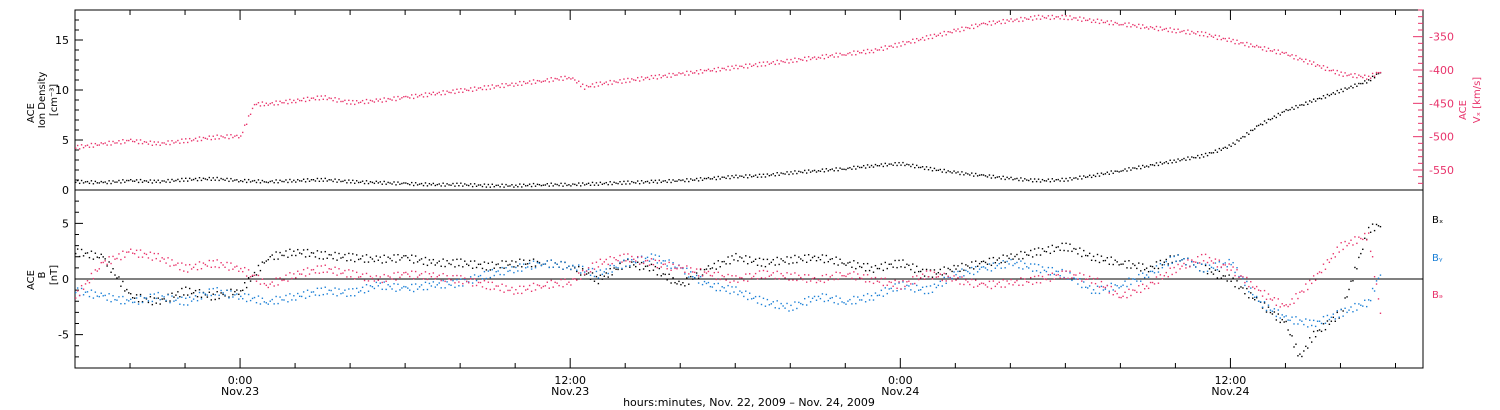  What do you see at coordinates (1477, 100) in the screenshot?
I see `right-ylabel-line2: Vₓ [km/s]` at bounding box center [1477, 100].